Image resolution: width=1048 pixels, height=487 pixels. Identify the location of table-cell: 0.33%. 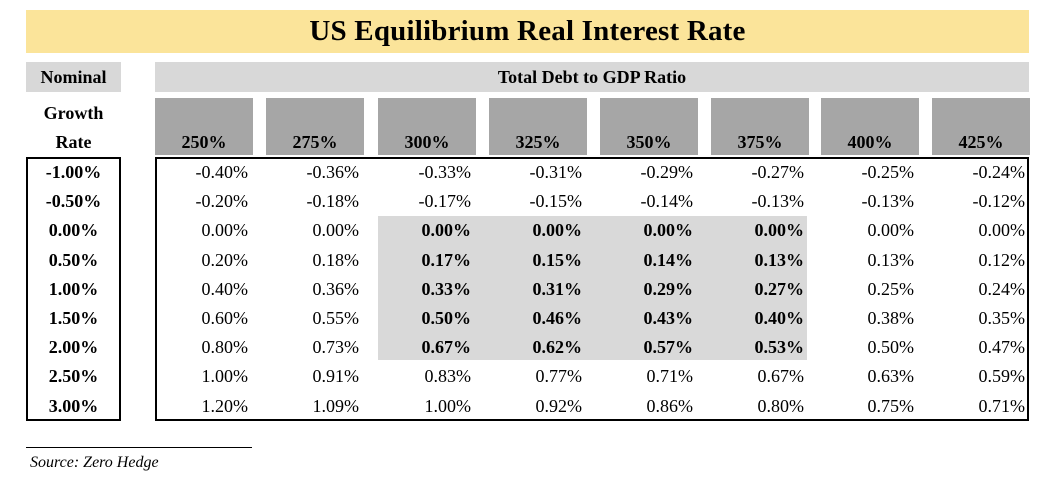
(446, 288).